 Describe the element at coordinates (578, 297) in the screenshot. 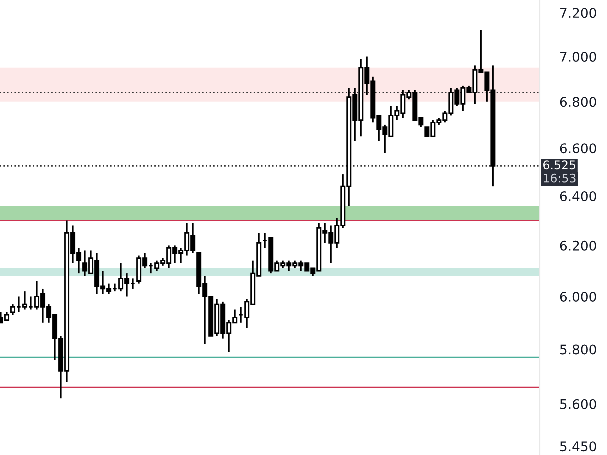

I see `y-tick-label: 6.000` at that location.